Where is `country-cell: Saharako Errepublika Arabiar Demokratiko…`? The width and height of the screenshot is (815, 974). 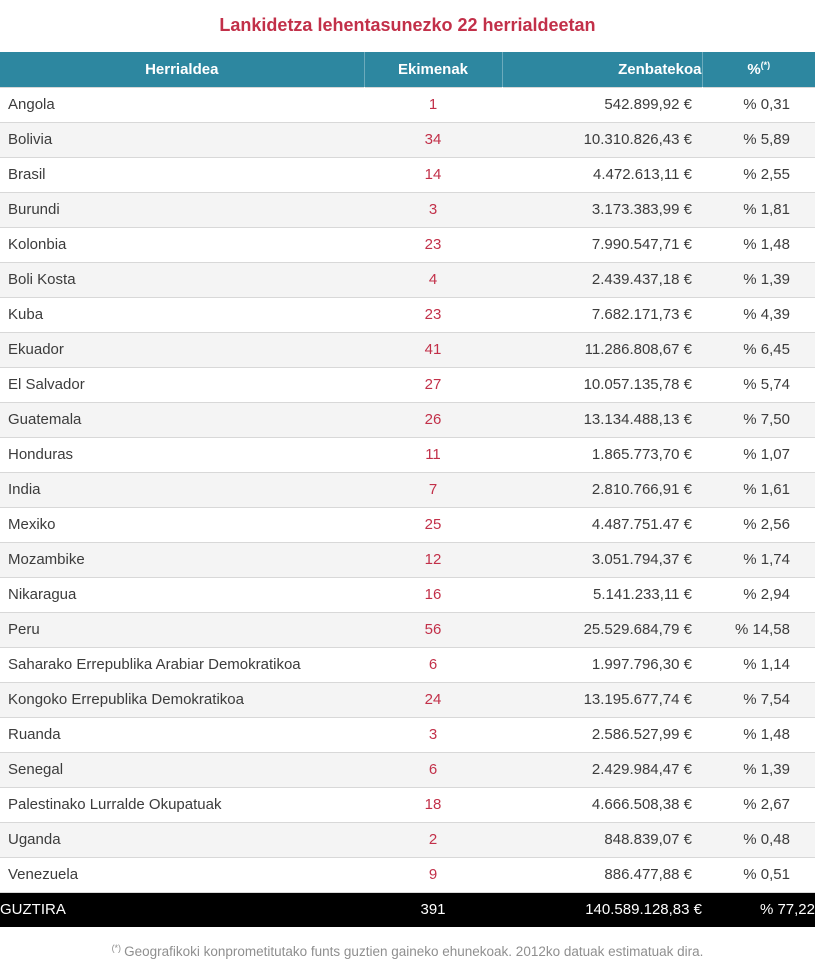
country-cell: Saharako Errepublika Arabiar Demokratiko… is located at coordinates (182, 664).